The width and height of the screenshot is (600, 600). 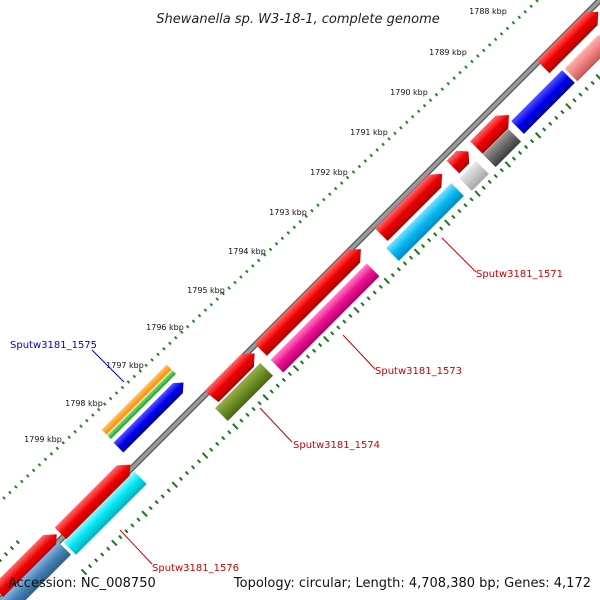 I want to click on map-title: Shewanella sp. W3-18-1, complete genome, so click(x=297, y=19).